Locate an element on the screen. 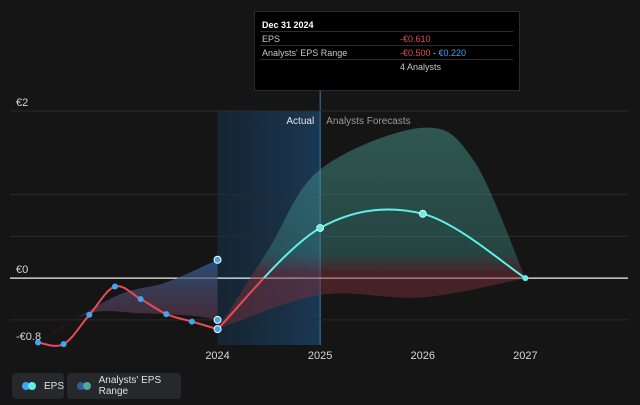 This screenshot has height=405, width=640. tooltip-eps-row: EPS -€0.610 is located at coordinates (386, 38).